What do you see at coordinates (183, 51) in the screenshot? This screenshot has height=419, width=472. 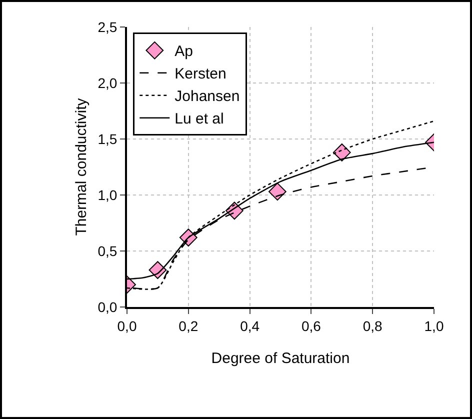 I see `legend-label: Ap` at bounding box center [183, 51].